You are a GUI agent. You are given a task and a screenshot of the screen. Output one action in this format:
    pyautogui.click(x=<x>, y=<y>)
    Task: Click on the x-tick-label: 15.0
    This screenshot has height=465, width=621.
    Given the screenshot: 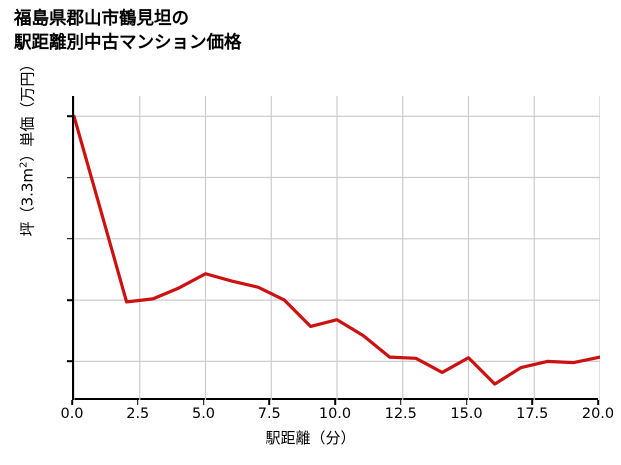 What is the action you would take?
    pyautogui.click(x=466, y=414)
    